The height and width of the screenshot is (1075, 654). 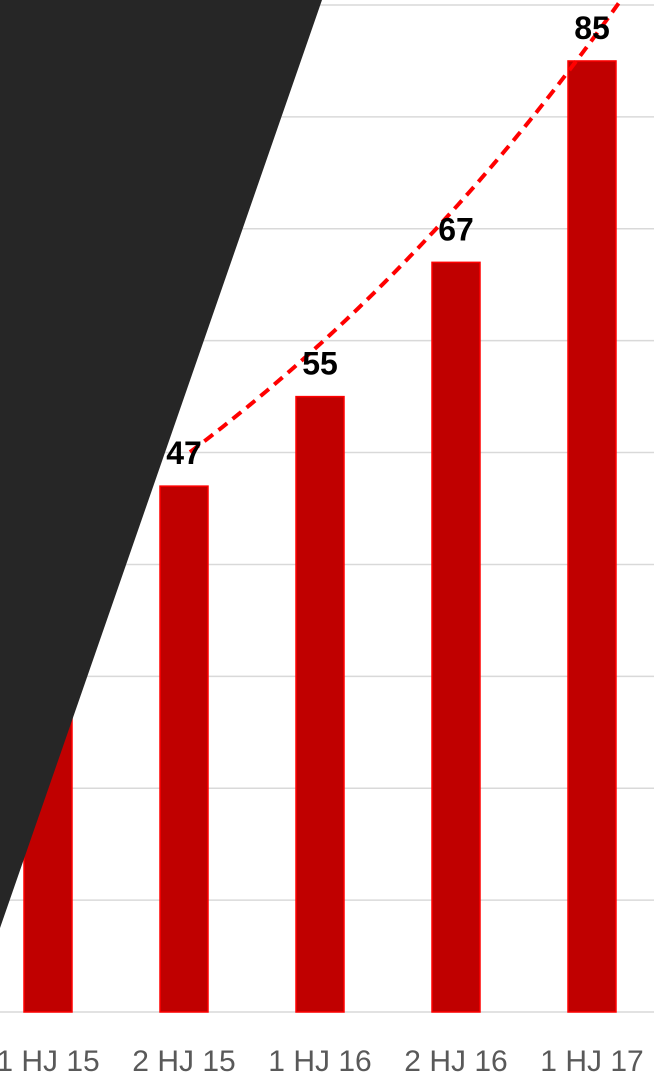 What do you see at coordinates (320, 364) in the screenshot?
I see `data-label: 55` at bounding box center [320, 364].